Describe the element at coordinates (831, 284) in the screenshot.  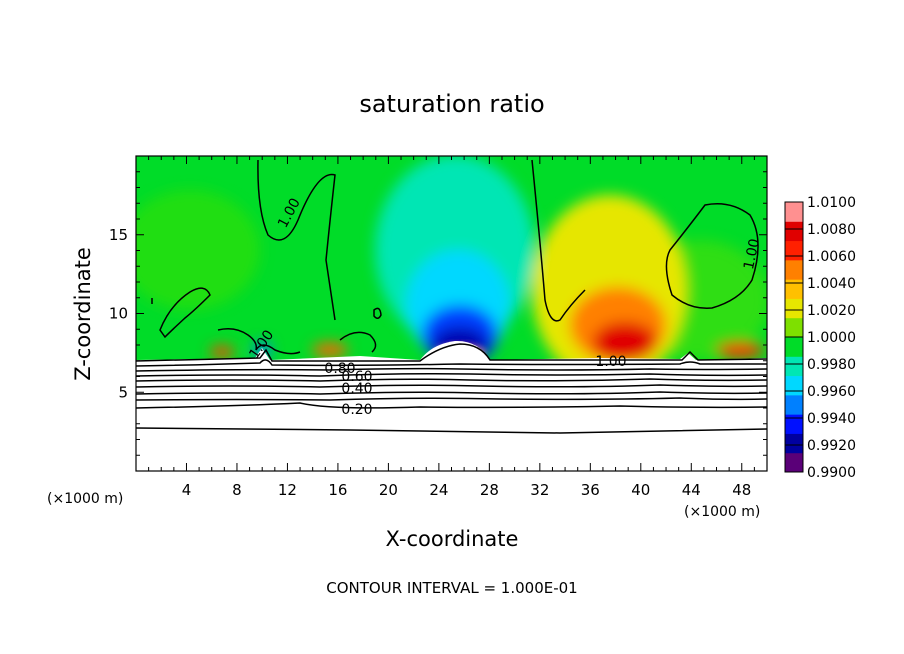
I see `colorbar-tick-label: 1.0040` at that location.